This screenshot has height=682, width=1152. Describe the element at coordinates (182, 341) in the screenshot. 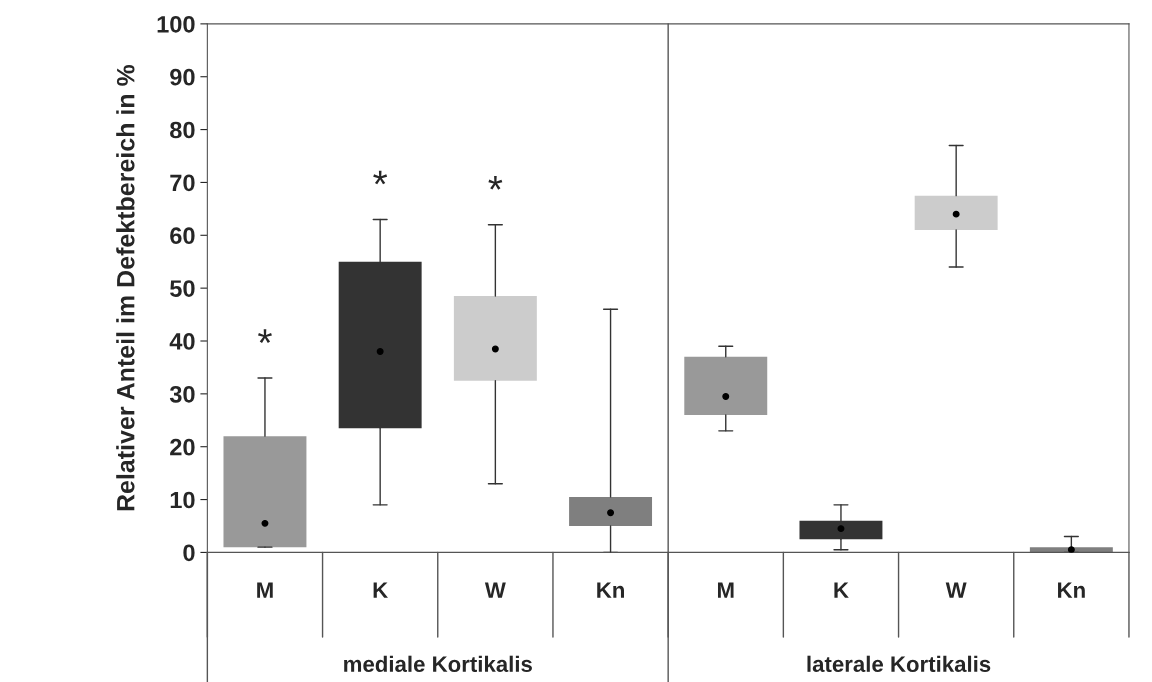

I see `y-tick-label: 40` at that location.